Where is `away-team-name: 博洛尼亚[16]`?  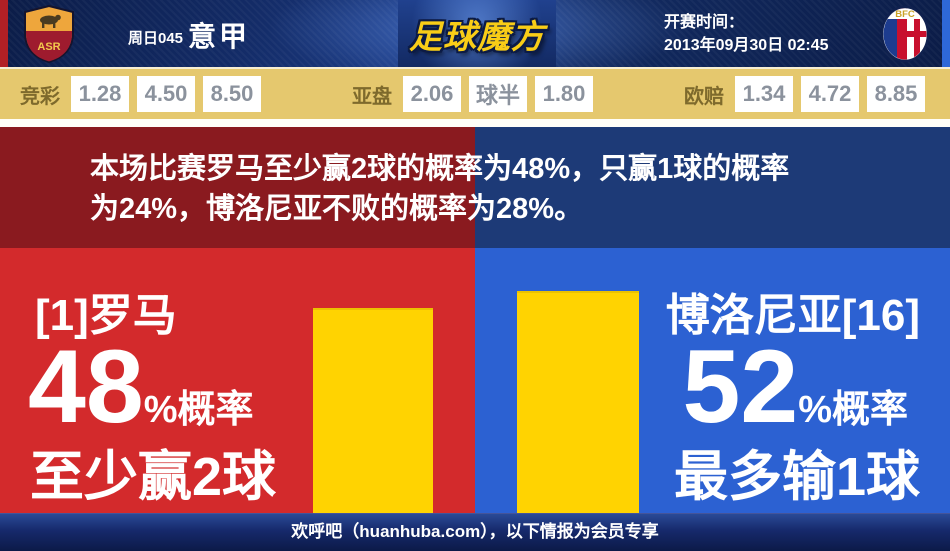 away-team-name: 博洛尼亚[16] is located at coordinates (792, 315).